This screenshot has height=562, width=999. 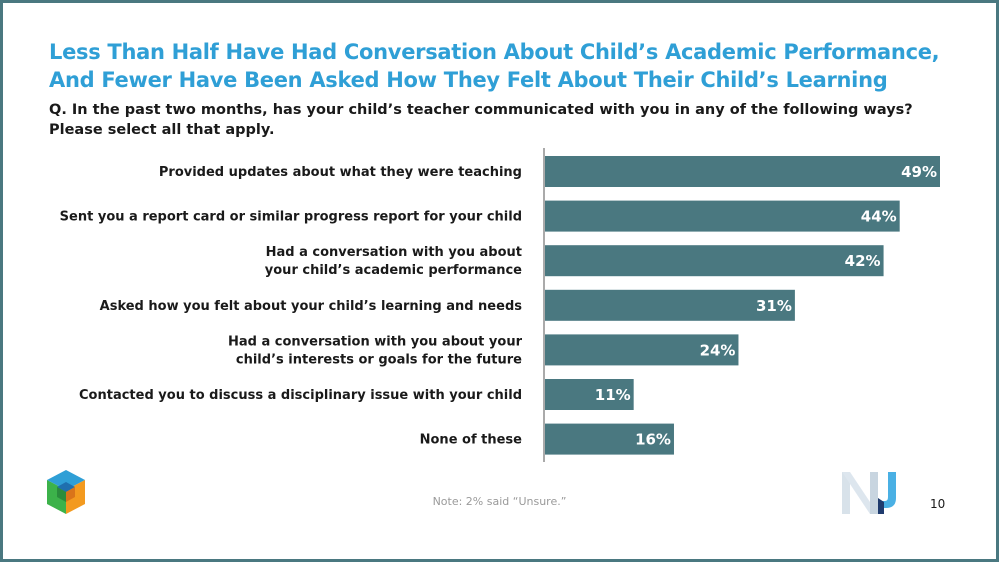 I want to click on question-line-2: Please select all that apply., so click(x=162, y=130).